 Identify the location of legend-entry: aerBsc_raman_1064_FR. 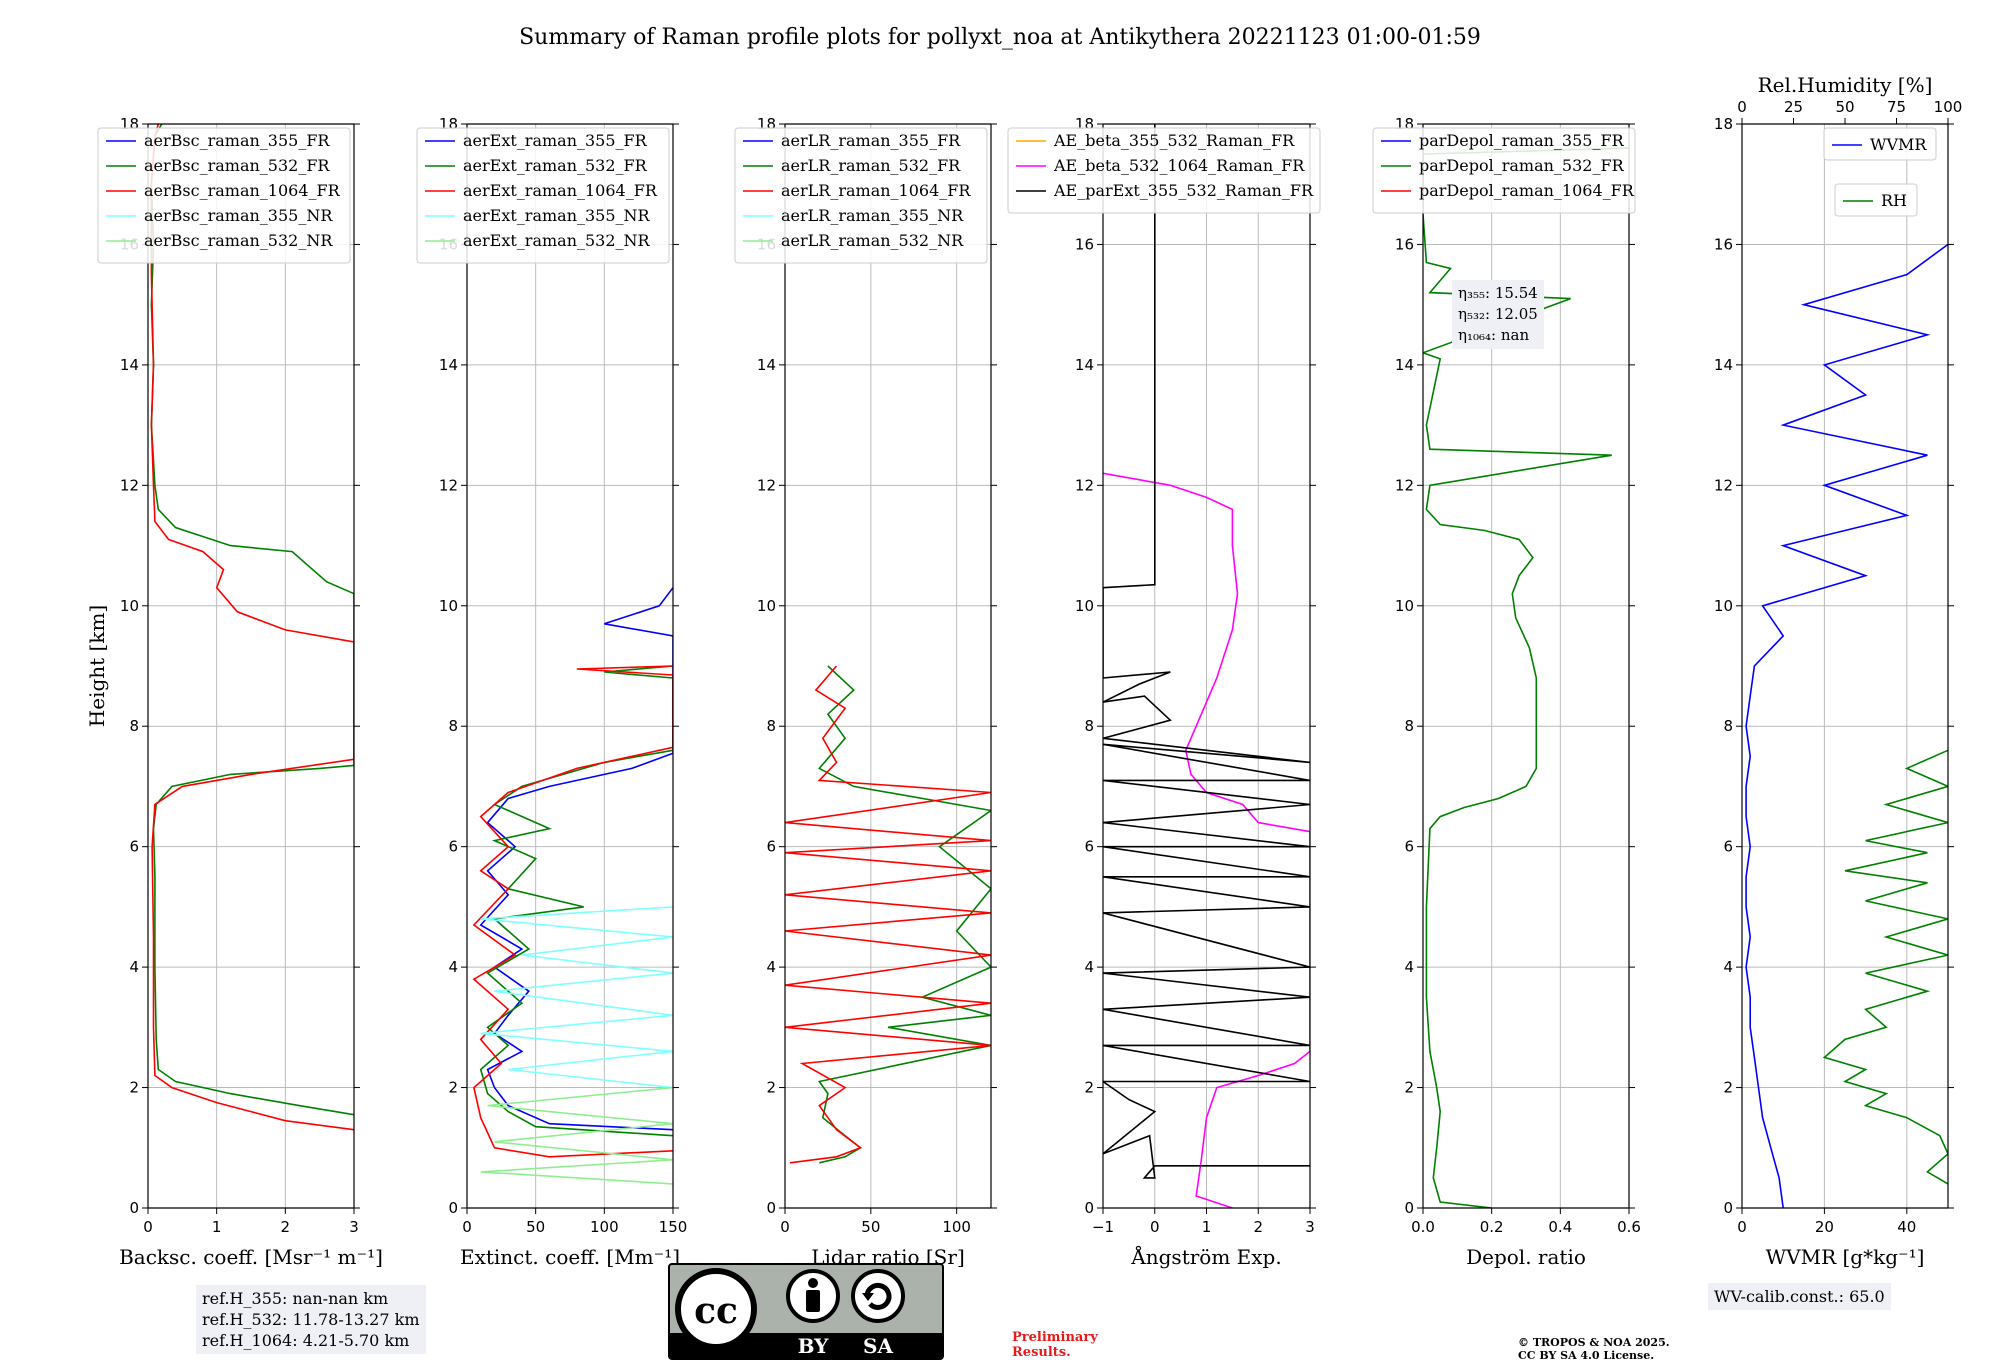
(242, 190).